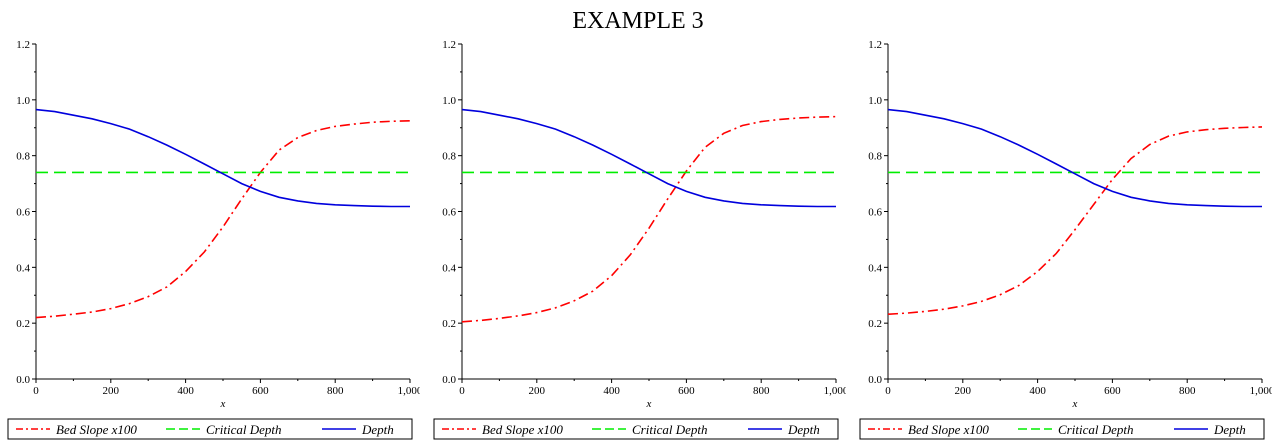 The height and width of the screenshot is (444, 1276). Describe the element at coordinates (638, 21) in the screenshot. I see `figure-title: EXAMPLE 3` at that location.